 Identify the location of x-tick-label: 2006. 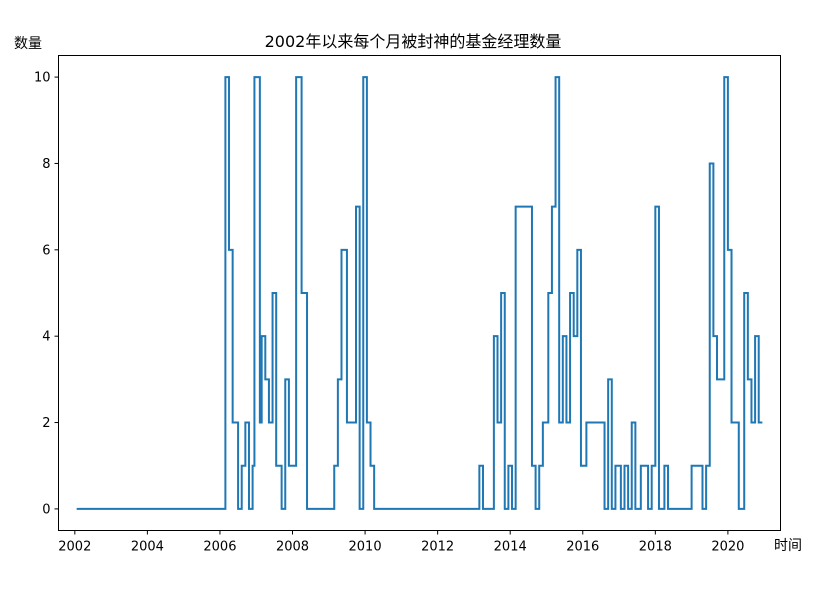
(219, 547).